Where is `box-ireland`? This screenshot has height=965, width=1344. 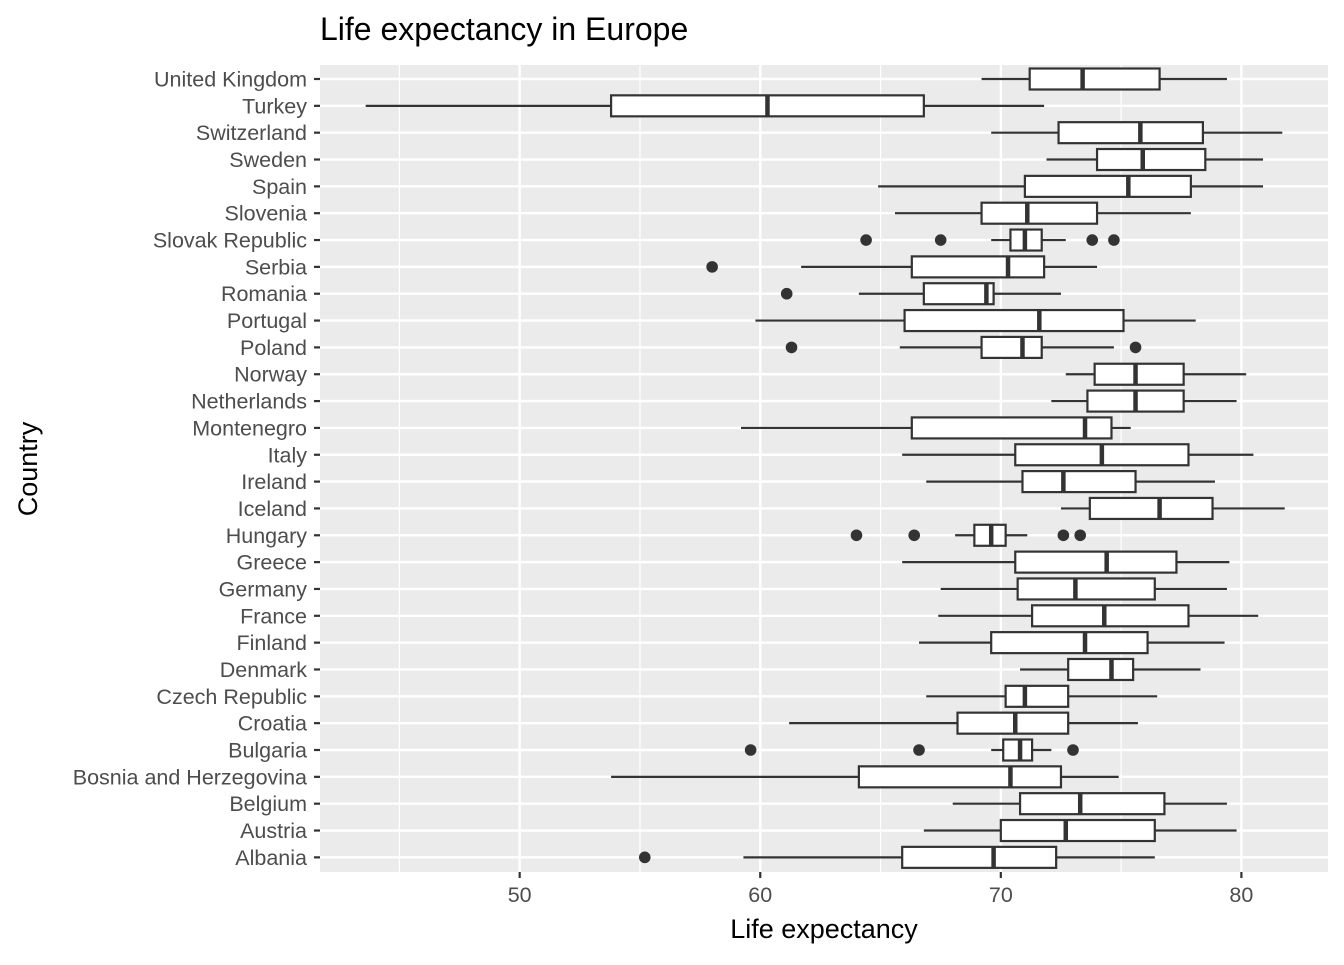
box-ireland is located at coordinates (1070, 482).